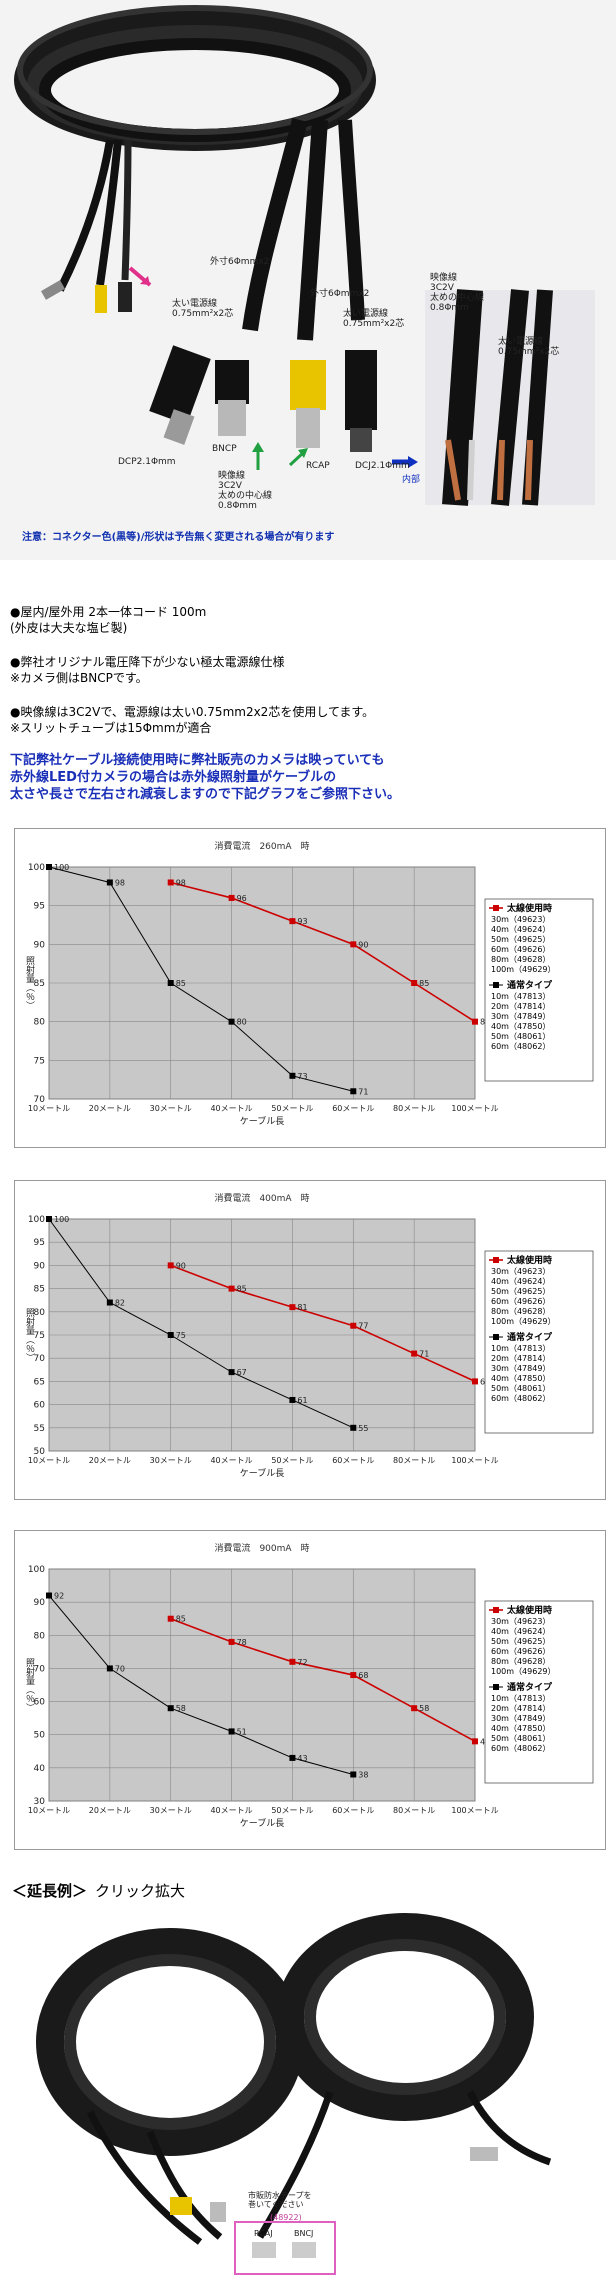 The height and width of the screenshot is (2281, 616). What do you see at coordinates (178, 537) in the screenshot?
I see `connector-note: 注意：コネクター色(黒等)/形状は予告無く変更される場合が有ります` at bounding box center [178, 537].